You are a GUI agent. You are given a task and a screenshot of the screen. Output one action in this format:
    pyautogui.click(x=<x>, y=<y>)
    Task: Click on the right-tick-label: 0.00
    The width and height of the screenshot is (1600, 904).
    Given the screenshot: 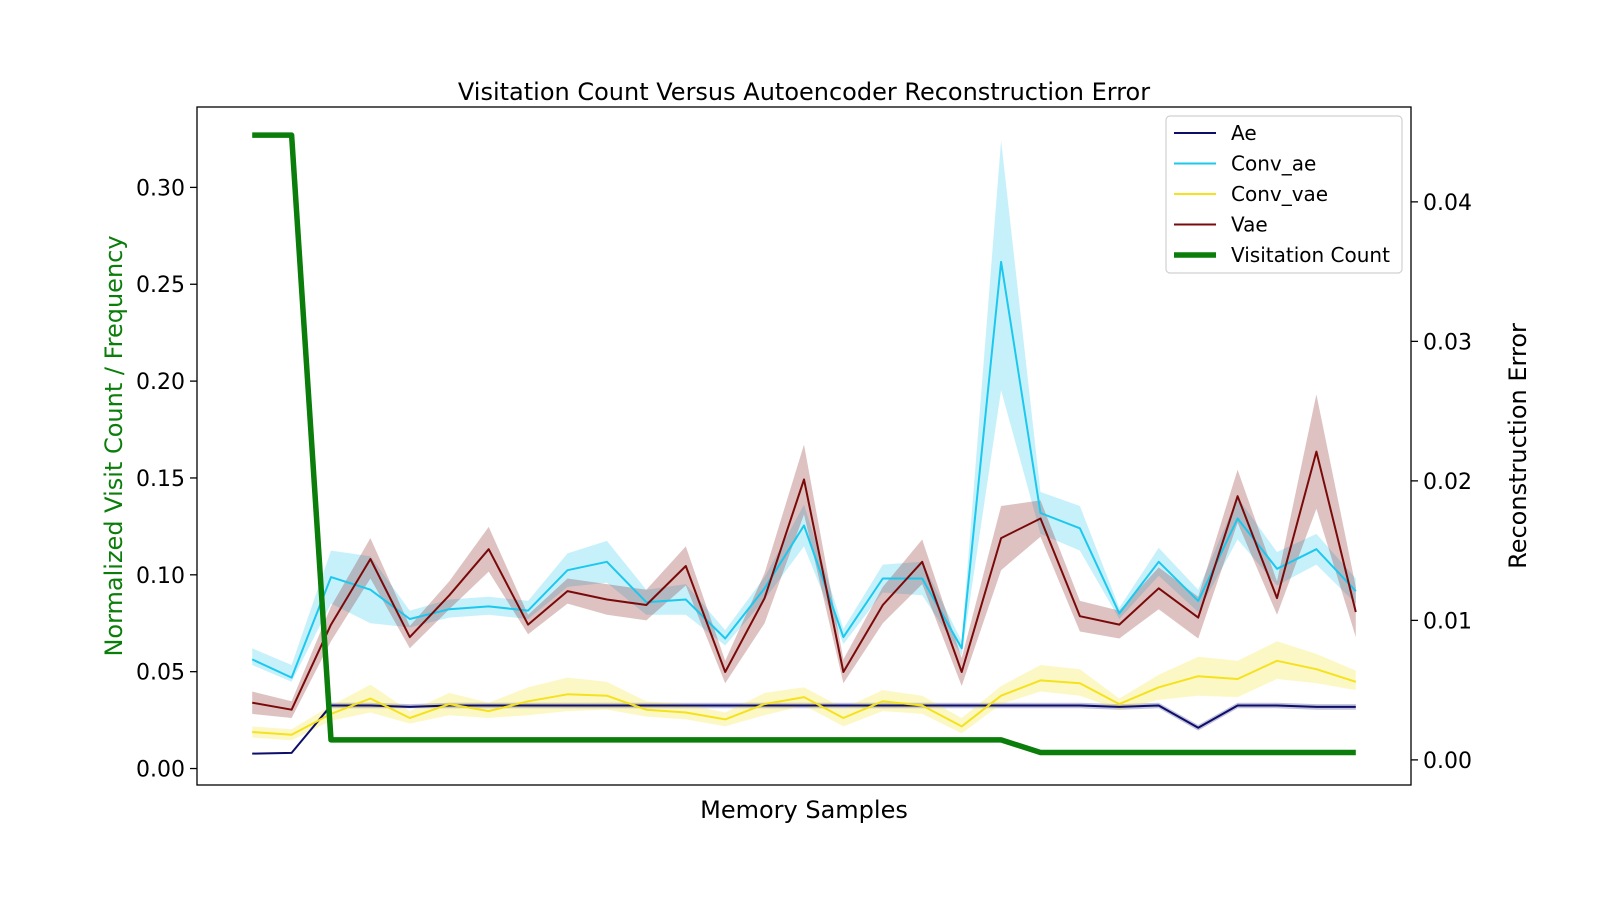 What is the action you would take?
    pyautogui.click(x=1447, y=761)
    